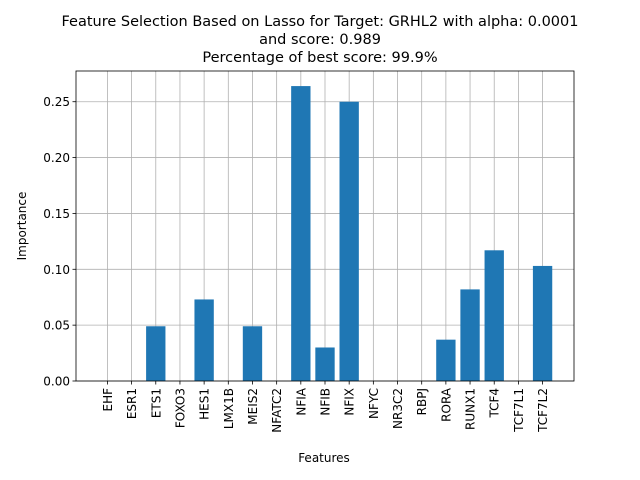 The height and width of the screenshot is (480, 640). What do you see at coordinates (253, 406) in the screenshot?
I see `x-tick-label: MEIS2` at bounding box center [253, 406].